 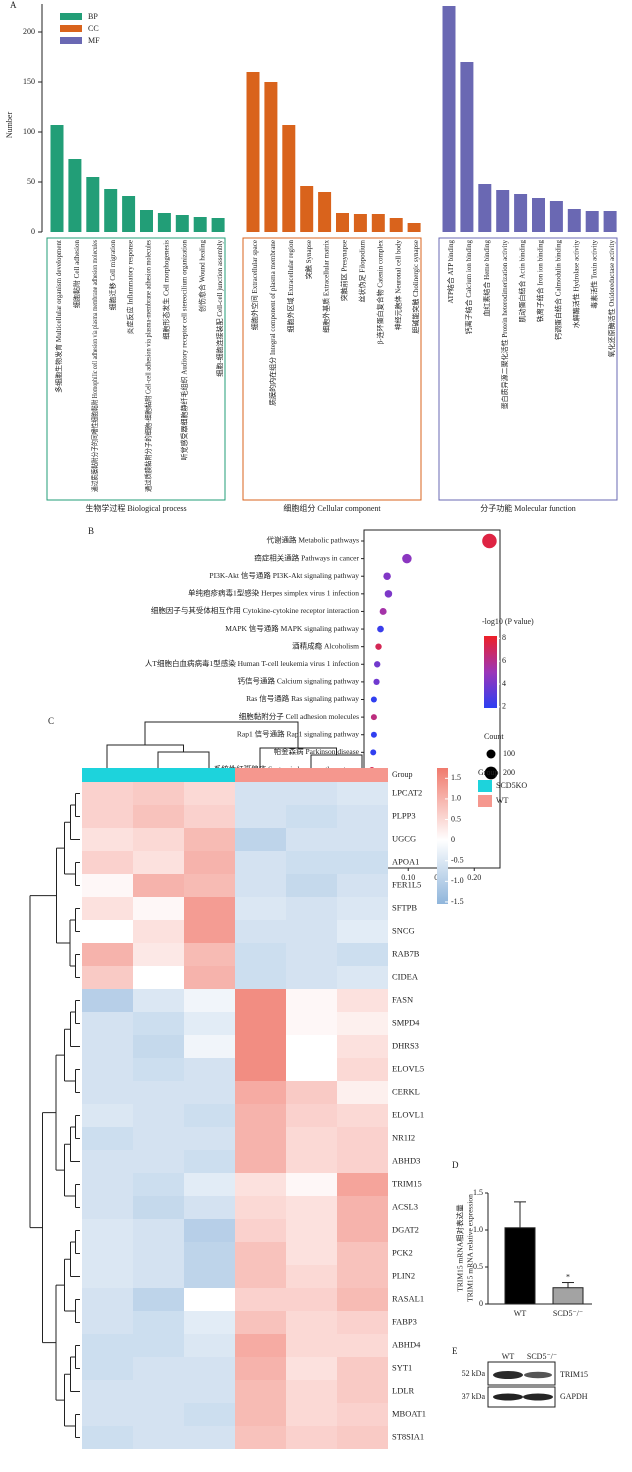 What do you see at coordinates (93, 16) in the screenshot?
I see `legend-label: BP` at bounding box center [93, 16].